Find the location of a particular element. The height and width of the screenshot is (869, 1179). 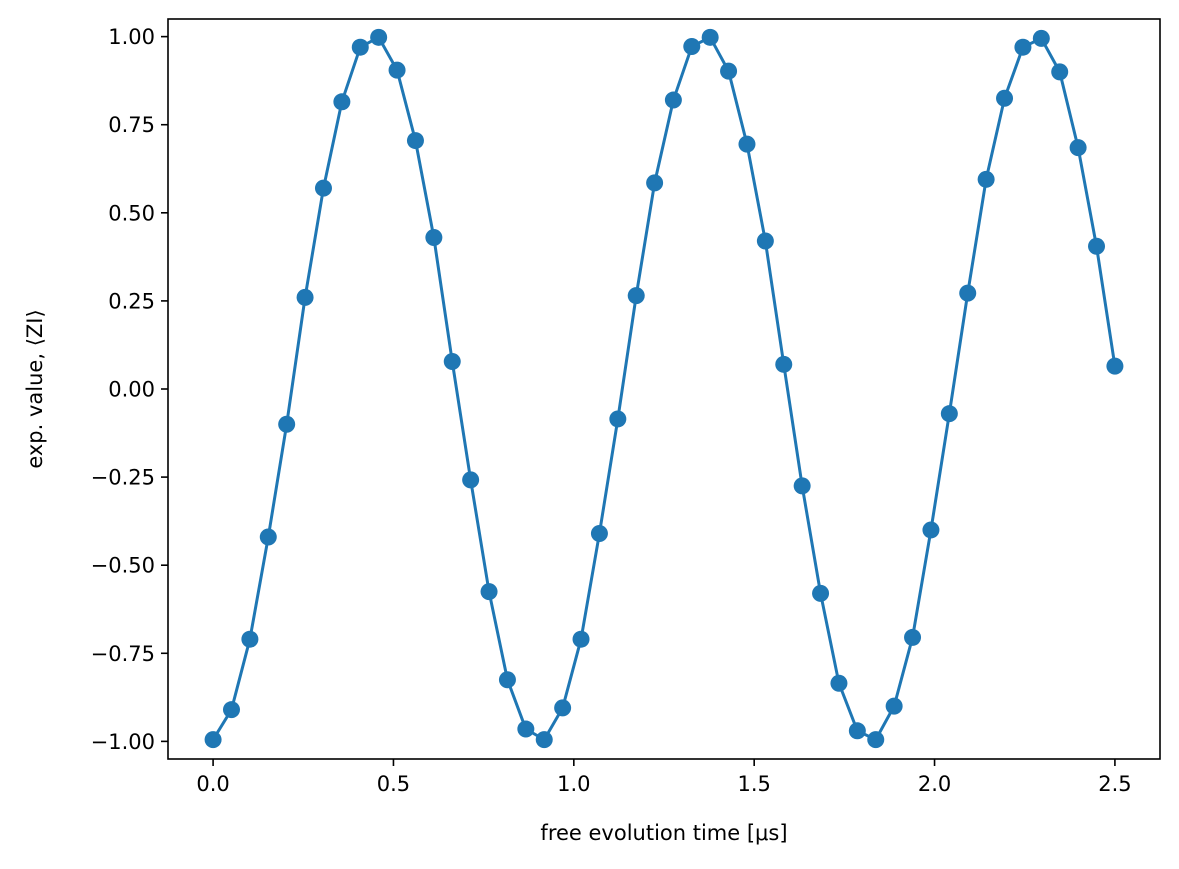

y-tick-label: −0.75 is located at coordinates (123, 654).